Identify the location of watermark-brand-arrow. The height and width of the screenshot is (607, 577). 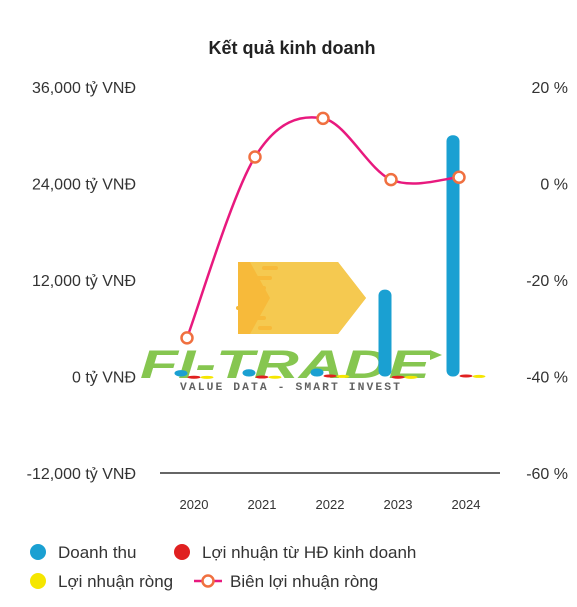
(436, 355).